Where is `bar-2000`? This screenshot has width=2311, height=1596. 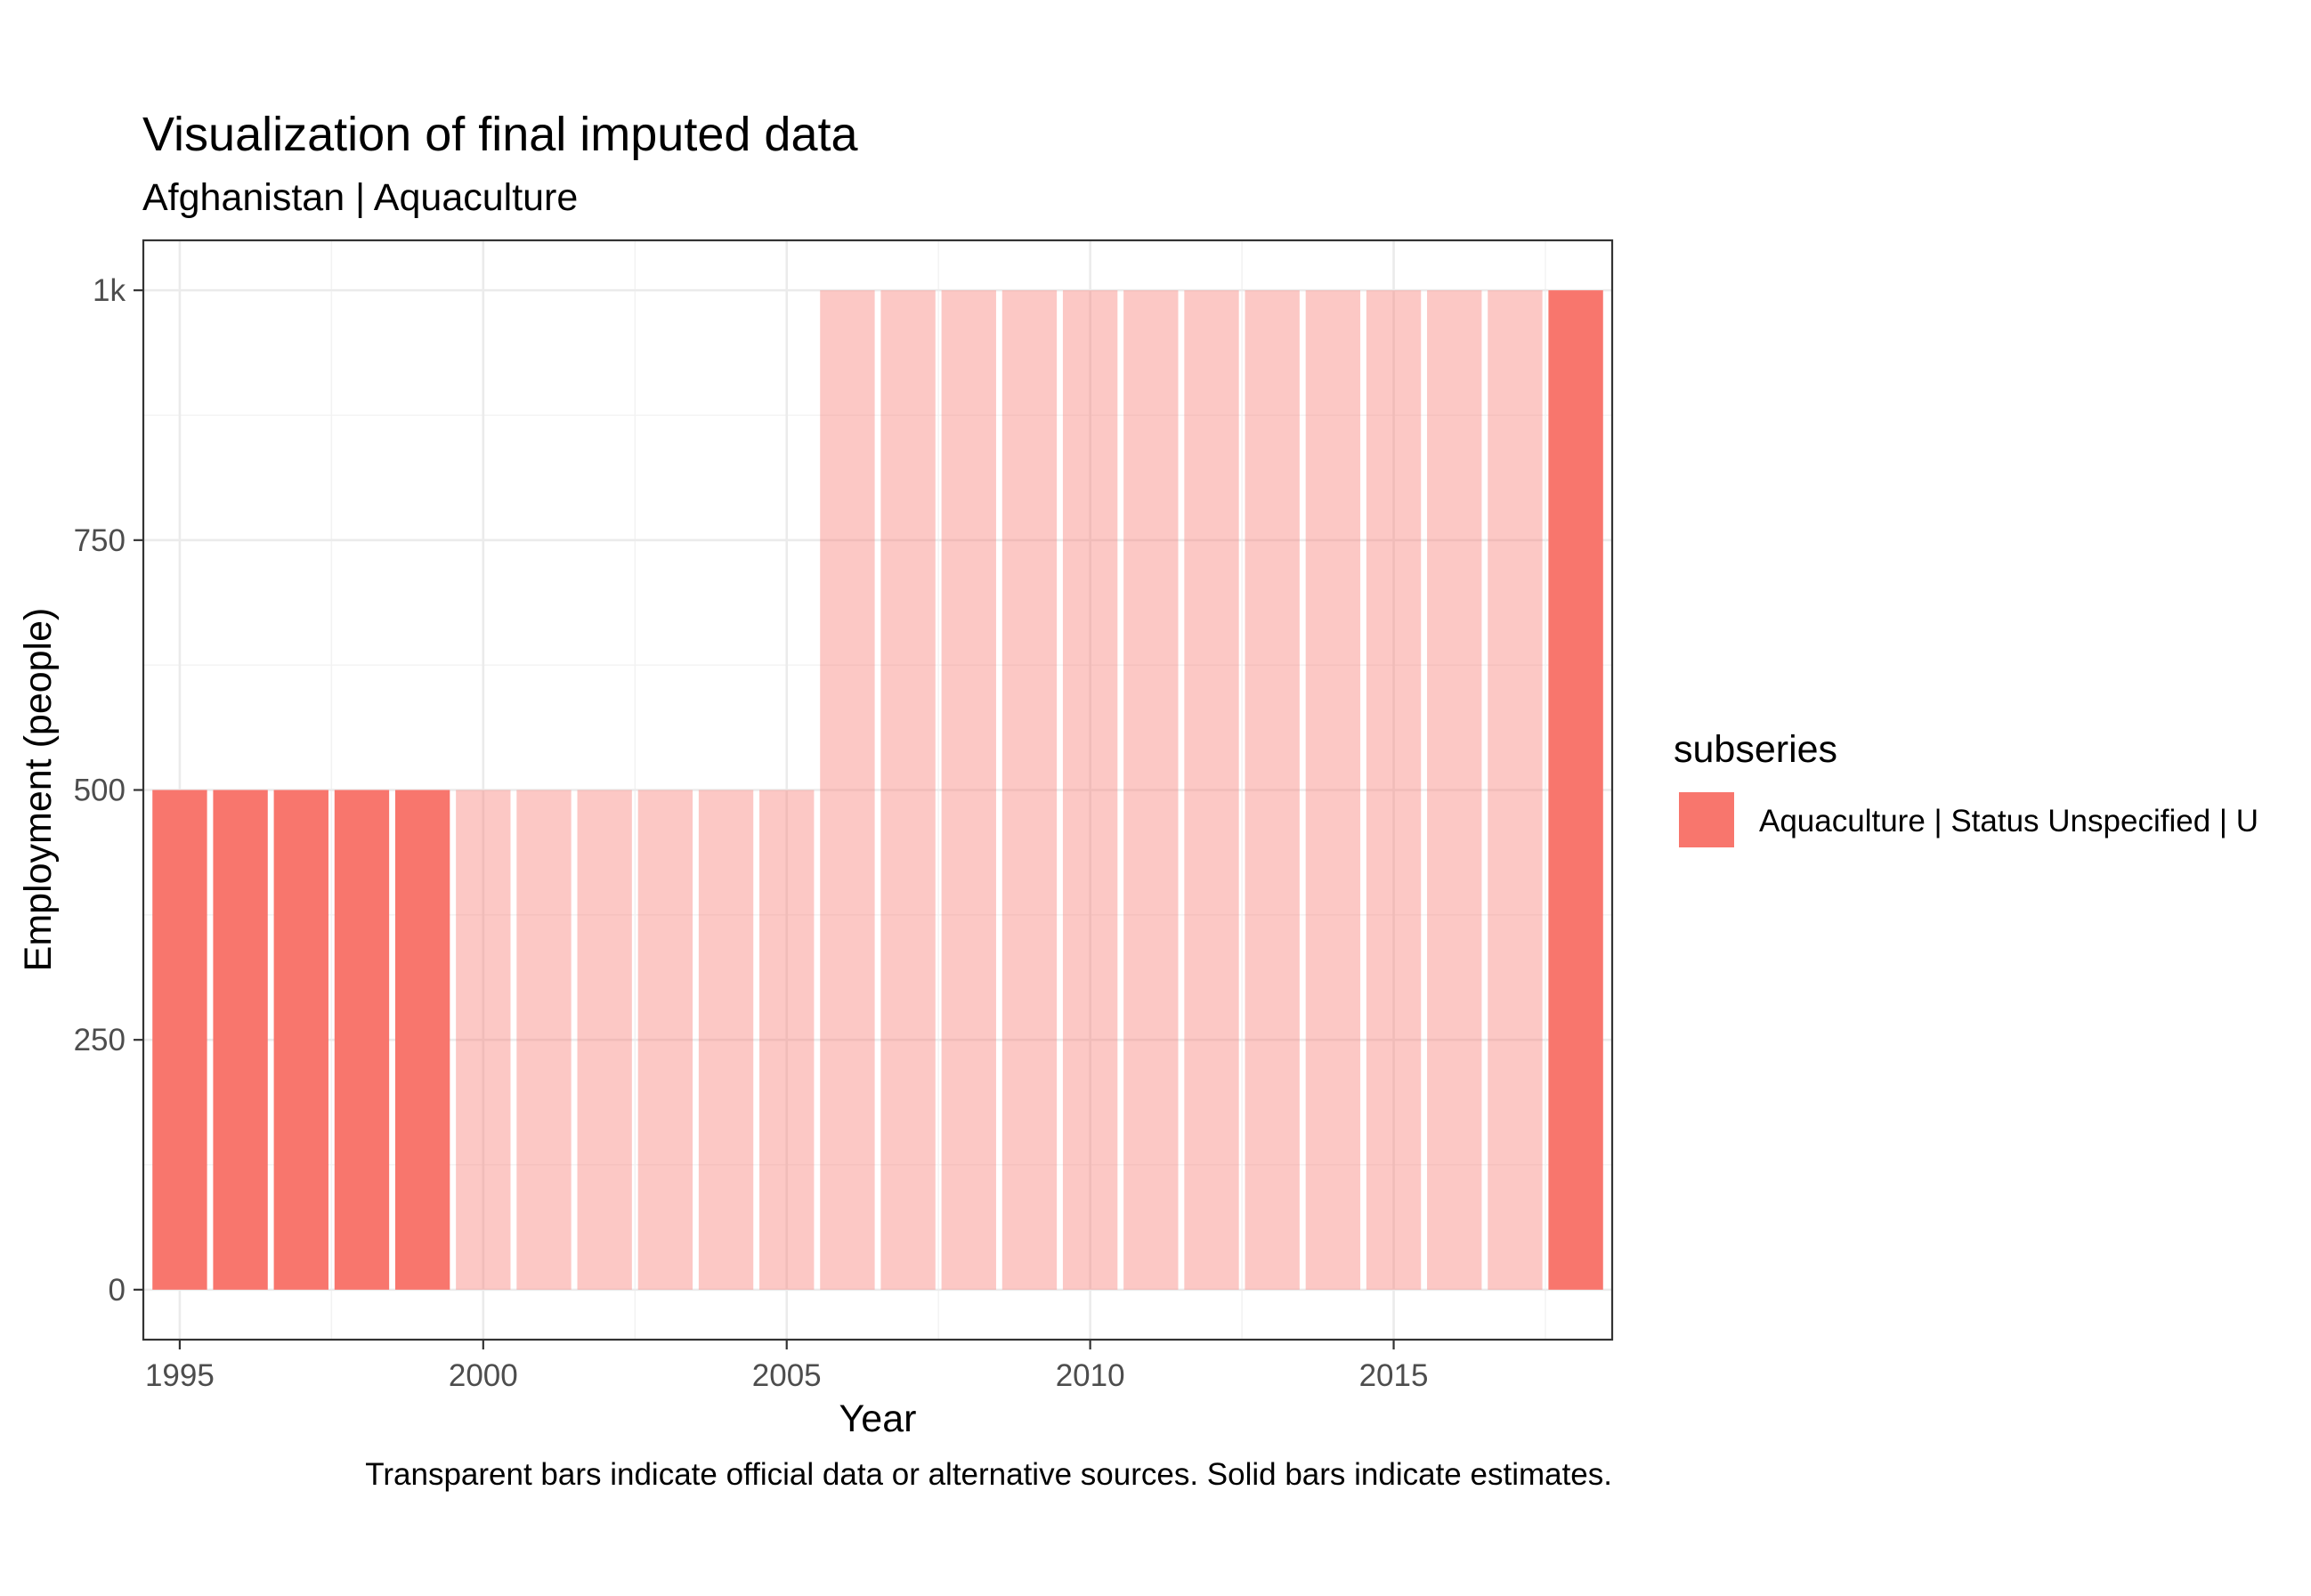
bar-2000 is located at coordinates (483, 1040).